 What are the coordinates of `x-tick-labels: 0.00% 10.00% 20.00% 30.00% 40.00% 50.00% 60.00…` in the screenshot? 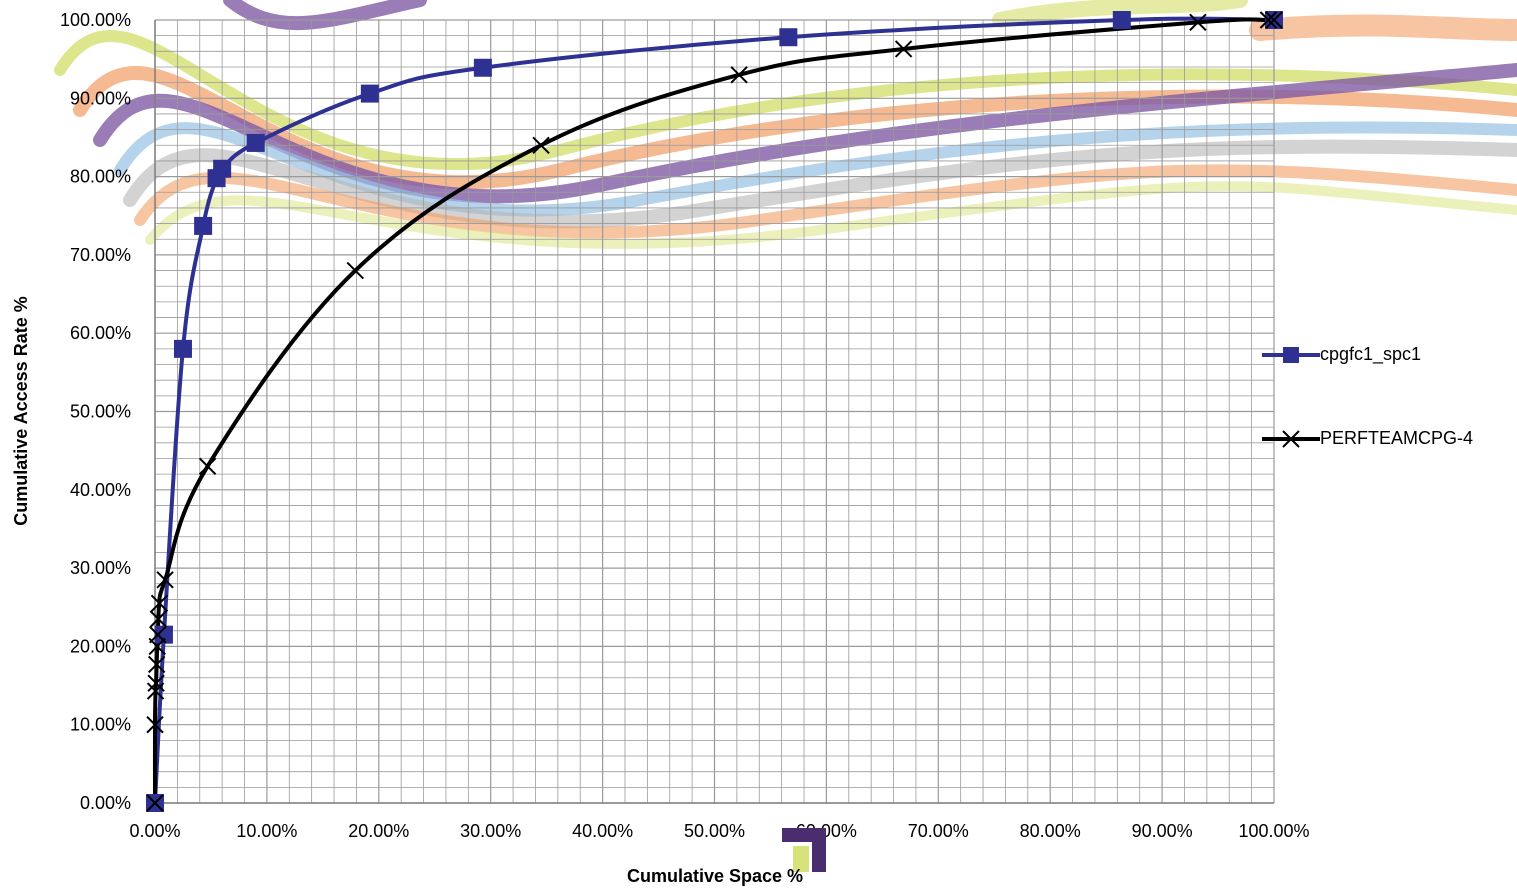 It's located at (719, 831).